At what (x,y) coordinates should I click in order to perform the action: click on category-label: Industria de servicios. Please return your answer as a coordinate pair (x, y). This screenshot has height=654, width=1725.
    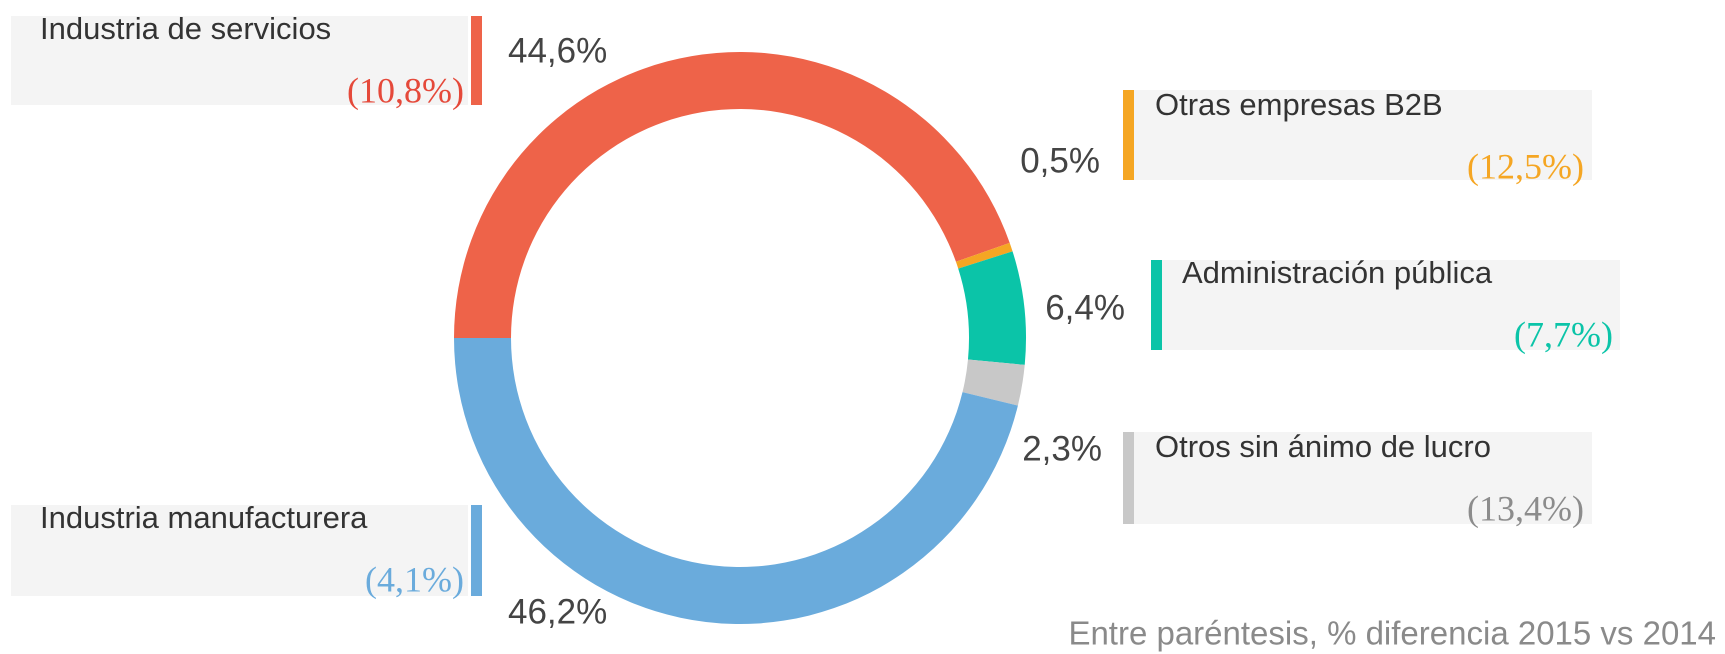
    Looking at the image, I should click on (185, 28).